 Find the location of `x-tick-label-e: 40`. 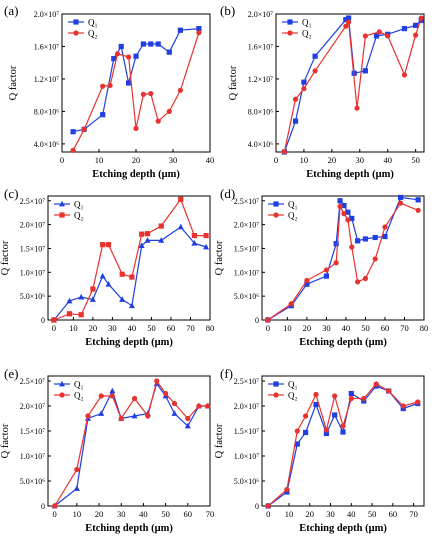

x-tick-label-e: 40 is located at coordinates (143, 514).